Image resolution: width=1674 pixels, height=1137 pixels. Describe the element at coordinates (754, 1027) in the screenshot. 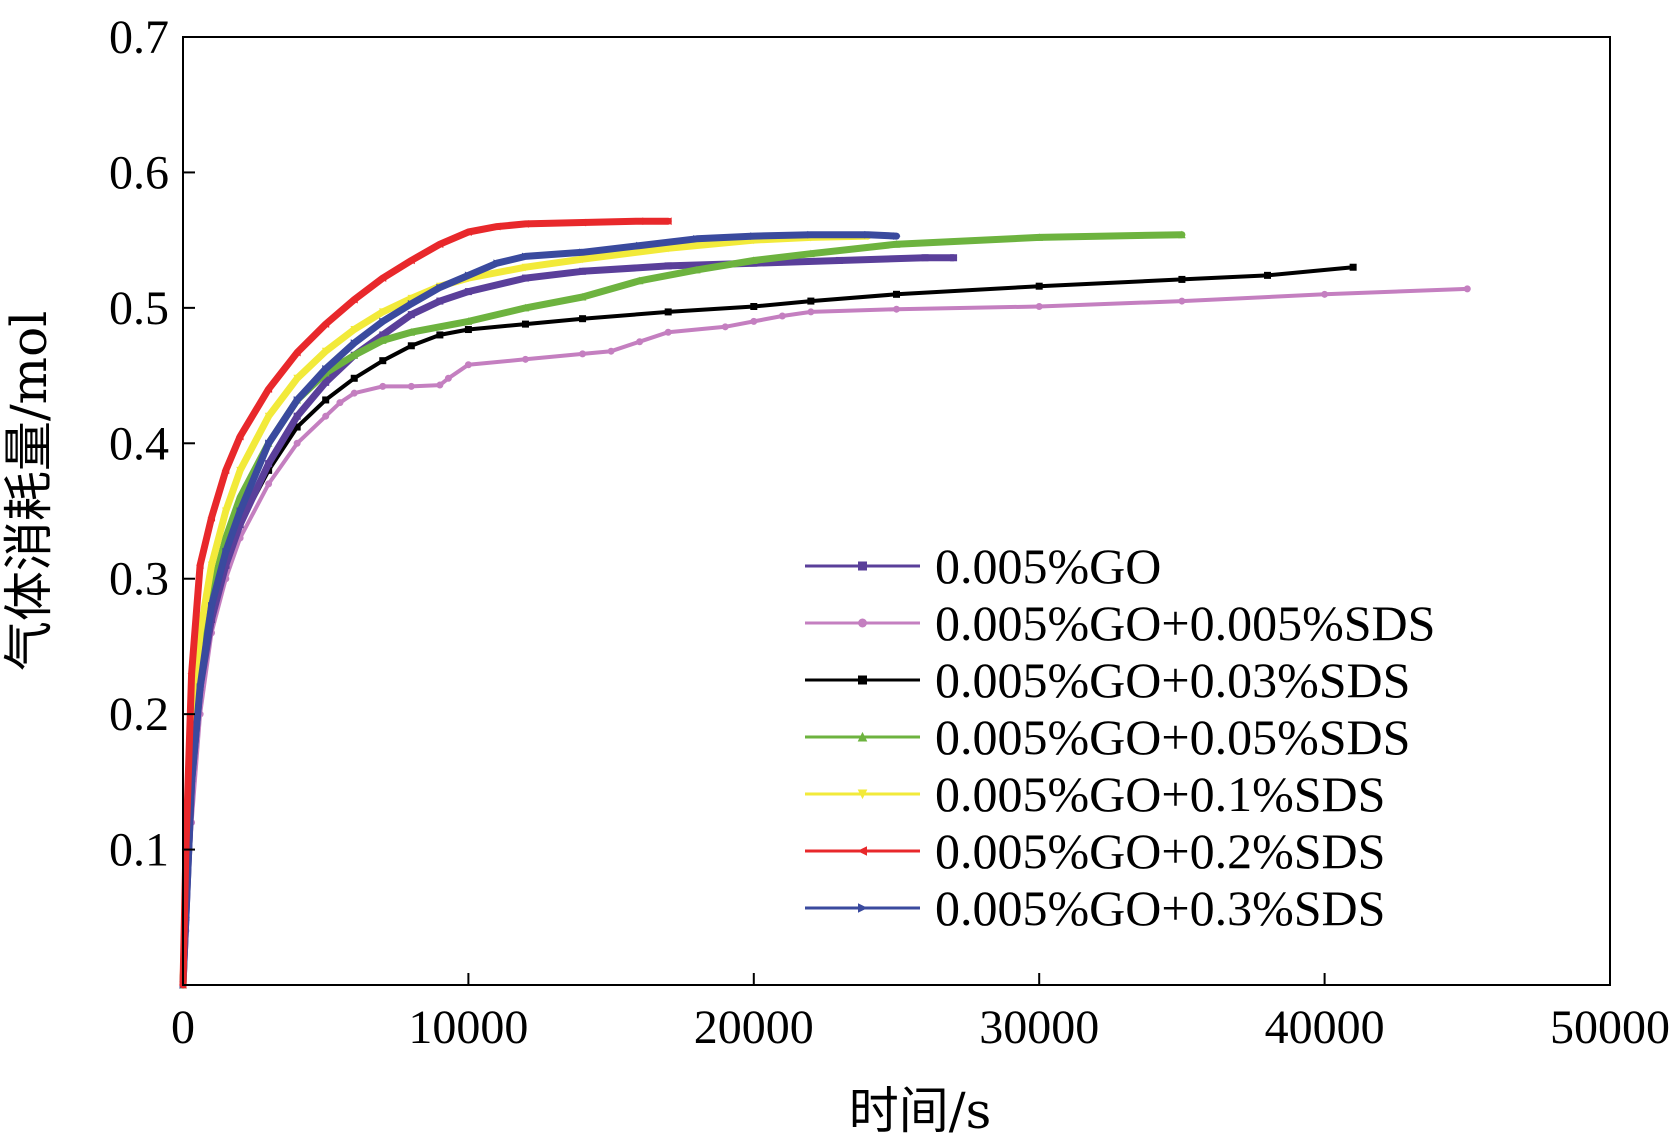

I see `x-tick-label: 20000` at that location.